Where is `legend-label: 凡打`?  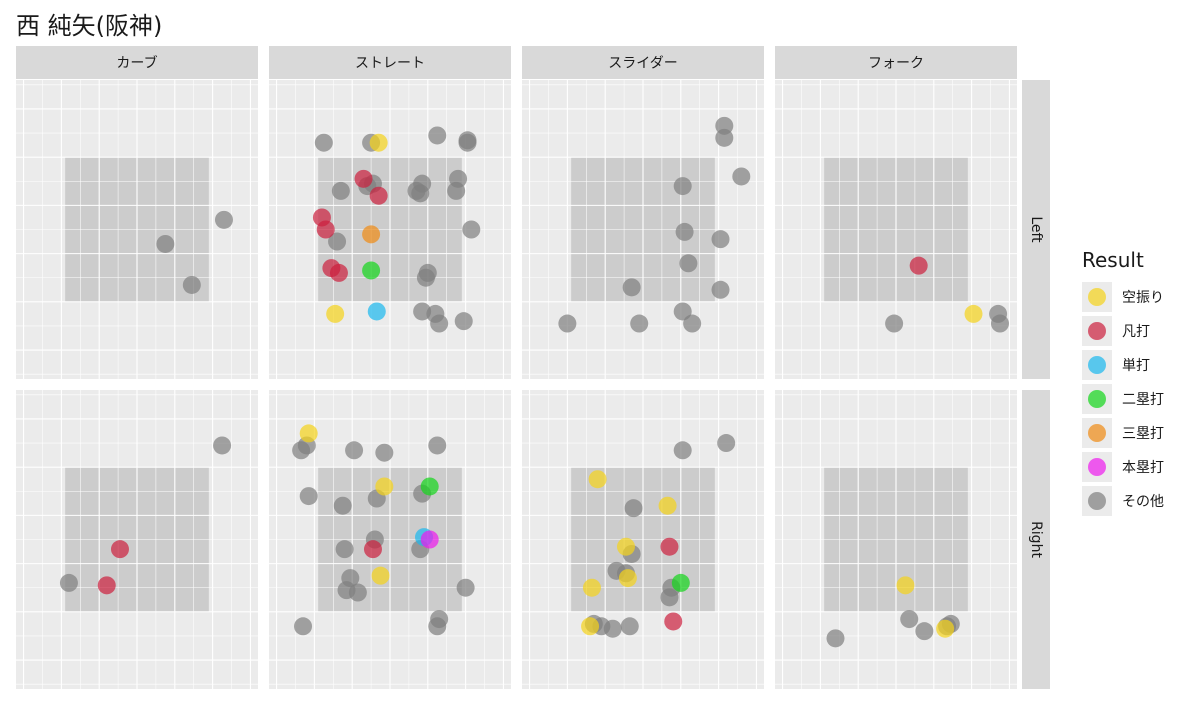 legend-label: 凡打 is located at coordinates (1136, 332).